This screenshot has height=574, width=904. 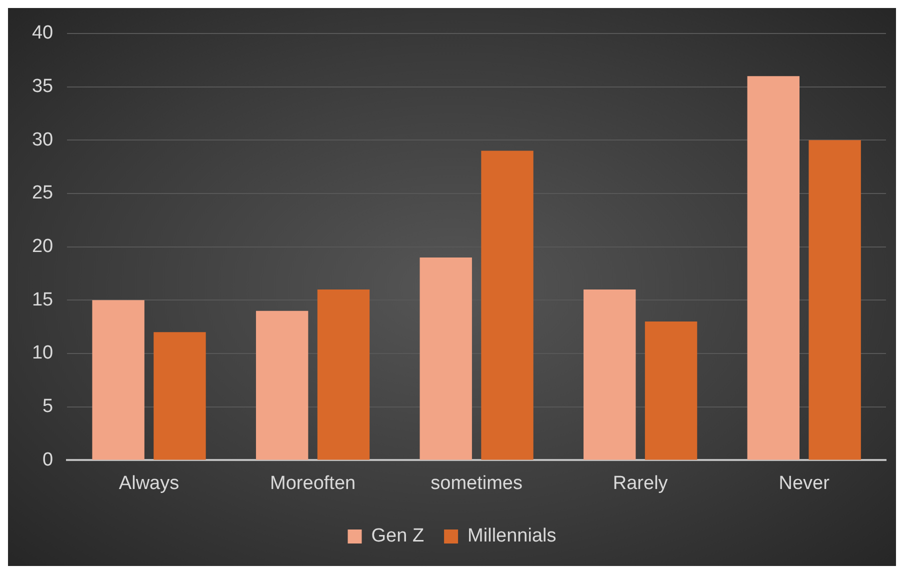 I want to click on y-tick-label: 40, so click(x=43, y=33).